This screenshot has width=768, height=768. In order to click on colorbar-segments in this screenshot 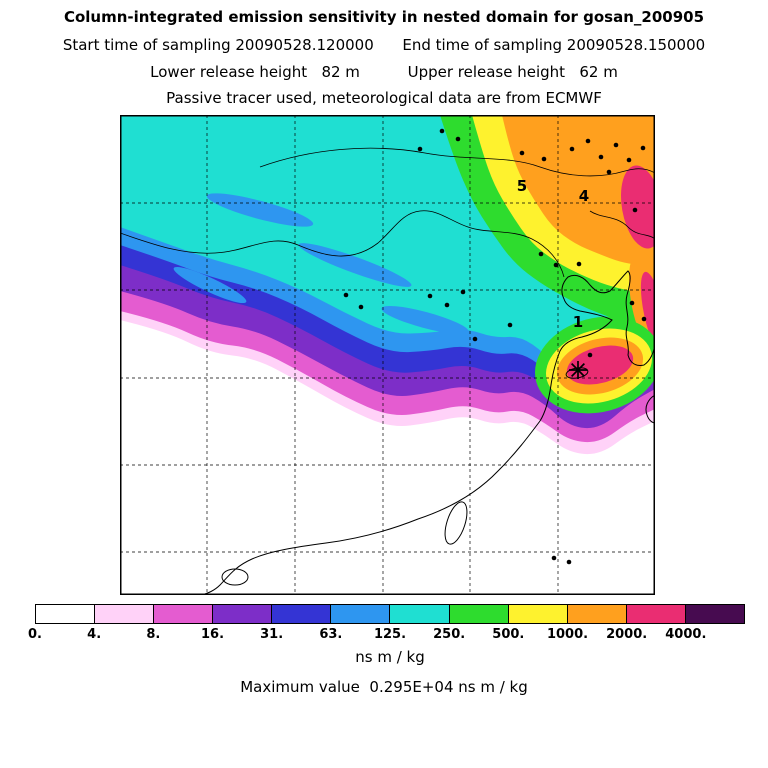, I will do `click(390, 614)`.